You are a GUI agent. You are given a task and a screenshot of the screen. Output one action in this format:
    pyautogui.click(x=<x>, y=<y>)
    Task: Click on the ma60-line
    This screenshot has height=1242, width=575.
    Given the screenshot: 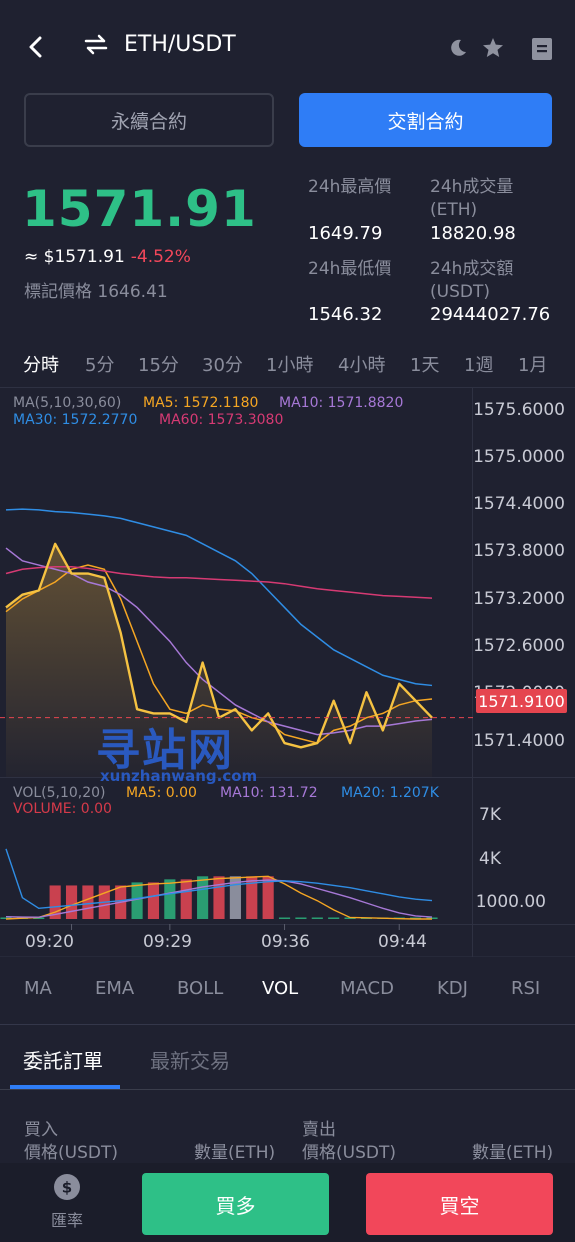 What is the action you would take?
    pyautogui.click(x=219, y=582)
    